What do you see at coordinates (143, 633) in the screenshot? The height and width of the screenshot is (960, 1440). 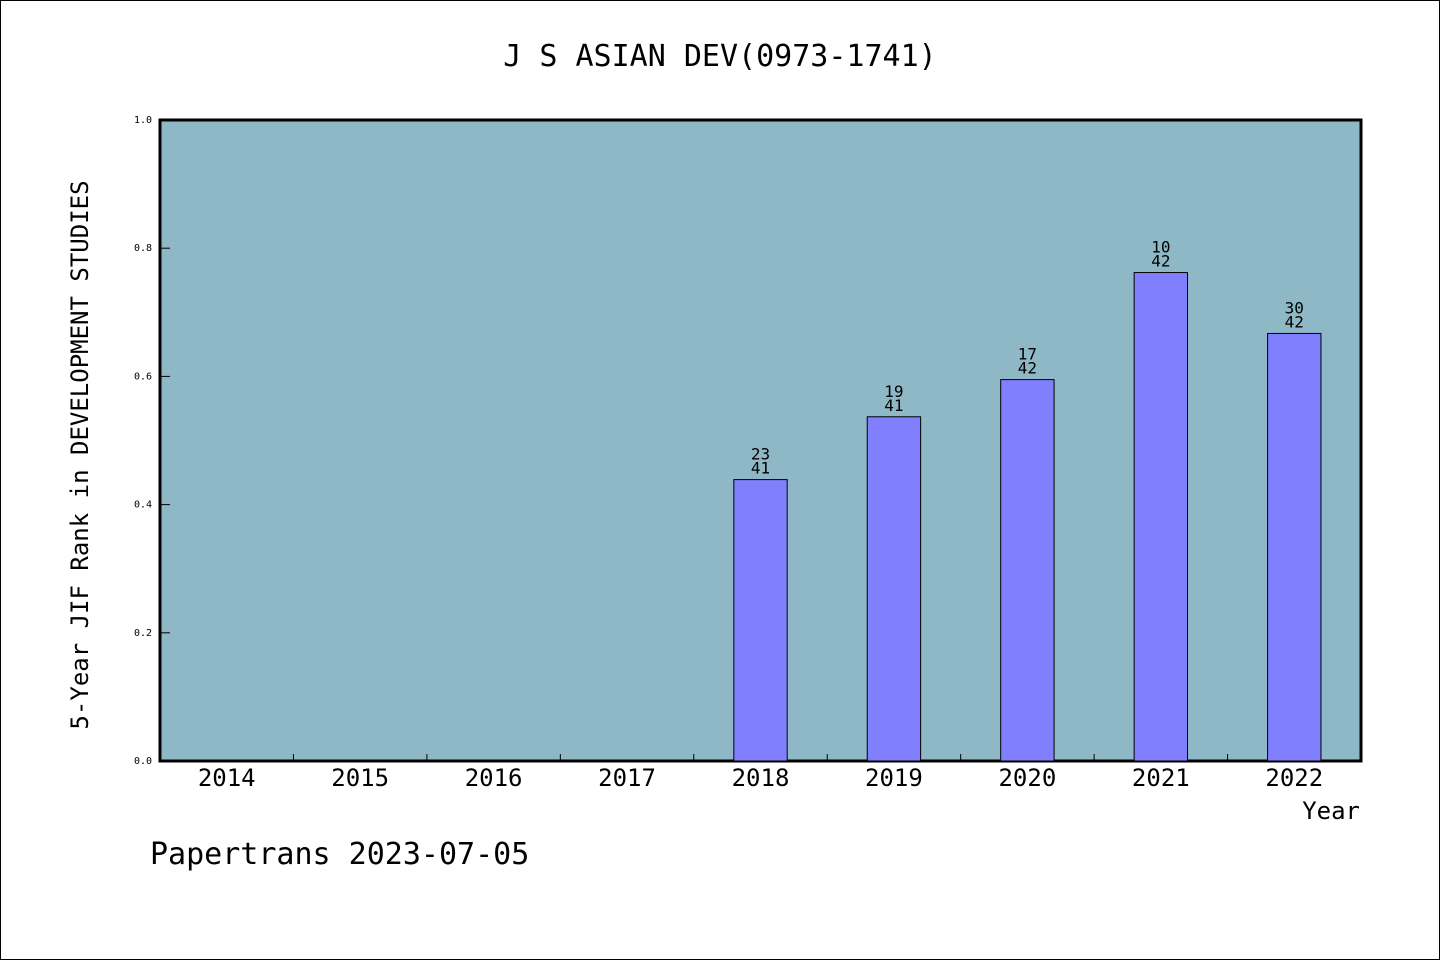 I see `y-tick-label: 0.2` at bounding box center [143, 633].